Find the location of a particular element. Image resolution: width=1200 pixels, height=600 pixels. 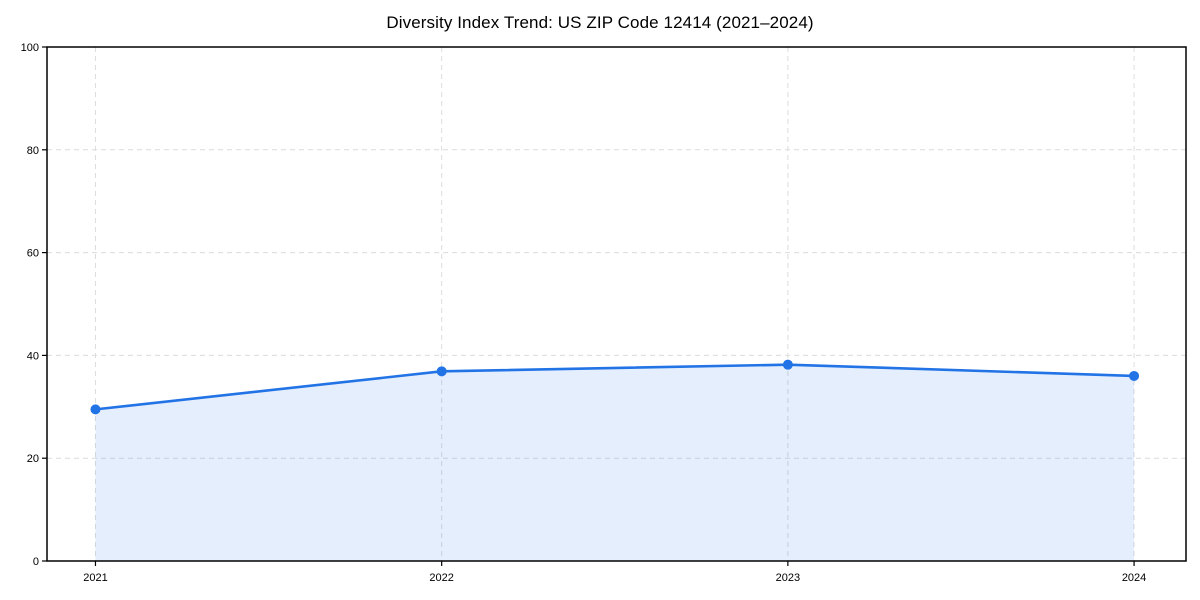

x-axis-tick-label: 2021 is located at coordinates (95, 578).